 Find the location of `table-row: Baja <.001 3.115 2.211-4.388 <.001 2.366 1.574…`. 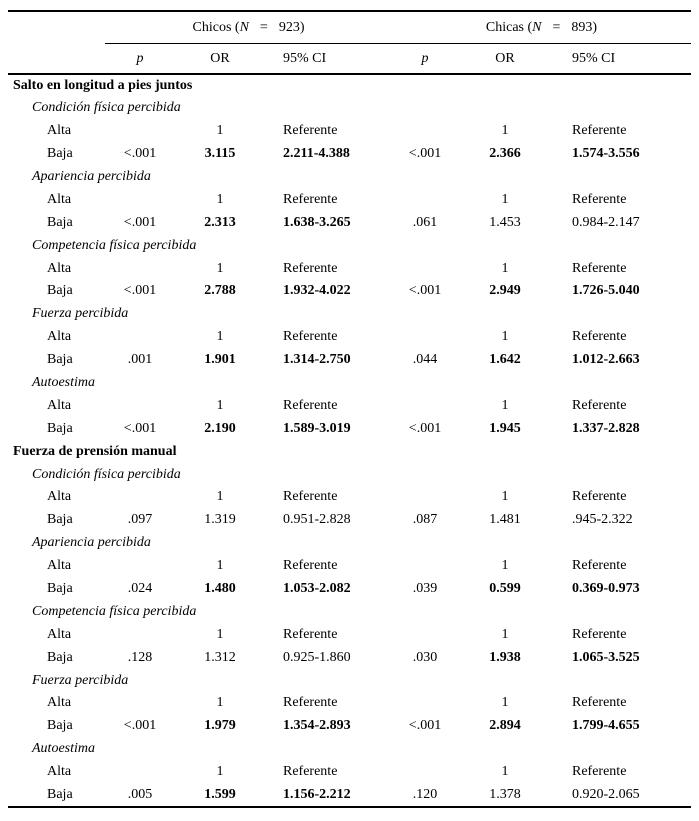

table-row: Baja <.001 3.115 2.211-4.388 <.001 2.366 1.574… is located at coordinates (349, 154).